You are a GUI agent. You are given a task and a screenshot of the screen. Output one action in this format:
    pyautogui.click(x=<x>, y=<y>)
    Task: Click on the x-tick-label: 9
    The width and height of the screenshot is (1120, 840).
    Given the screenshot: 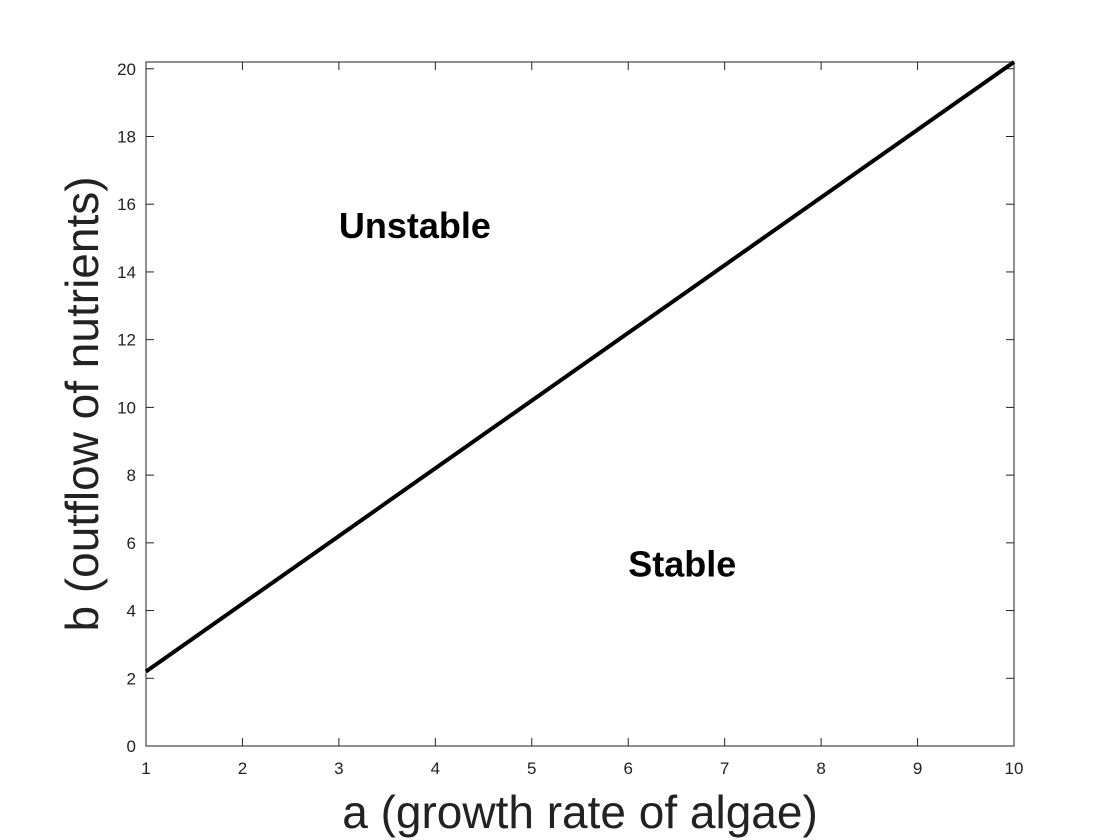 What is the action you would take?
    pyautogui.click(x=917, y=768)
    